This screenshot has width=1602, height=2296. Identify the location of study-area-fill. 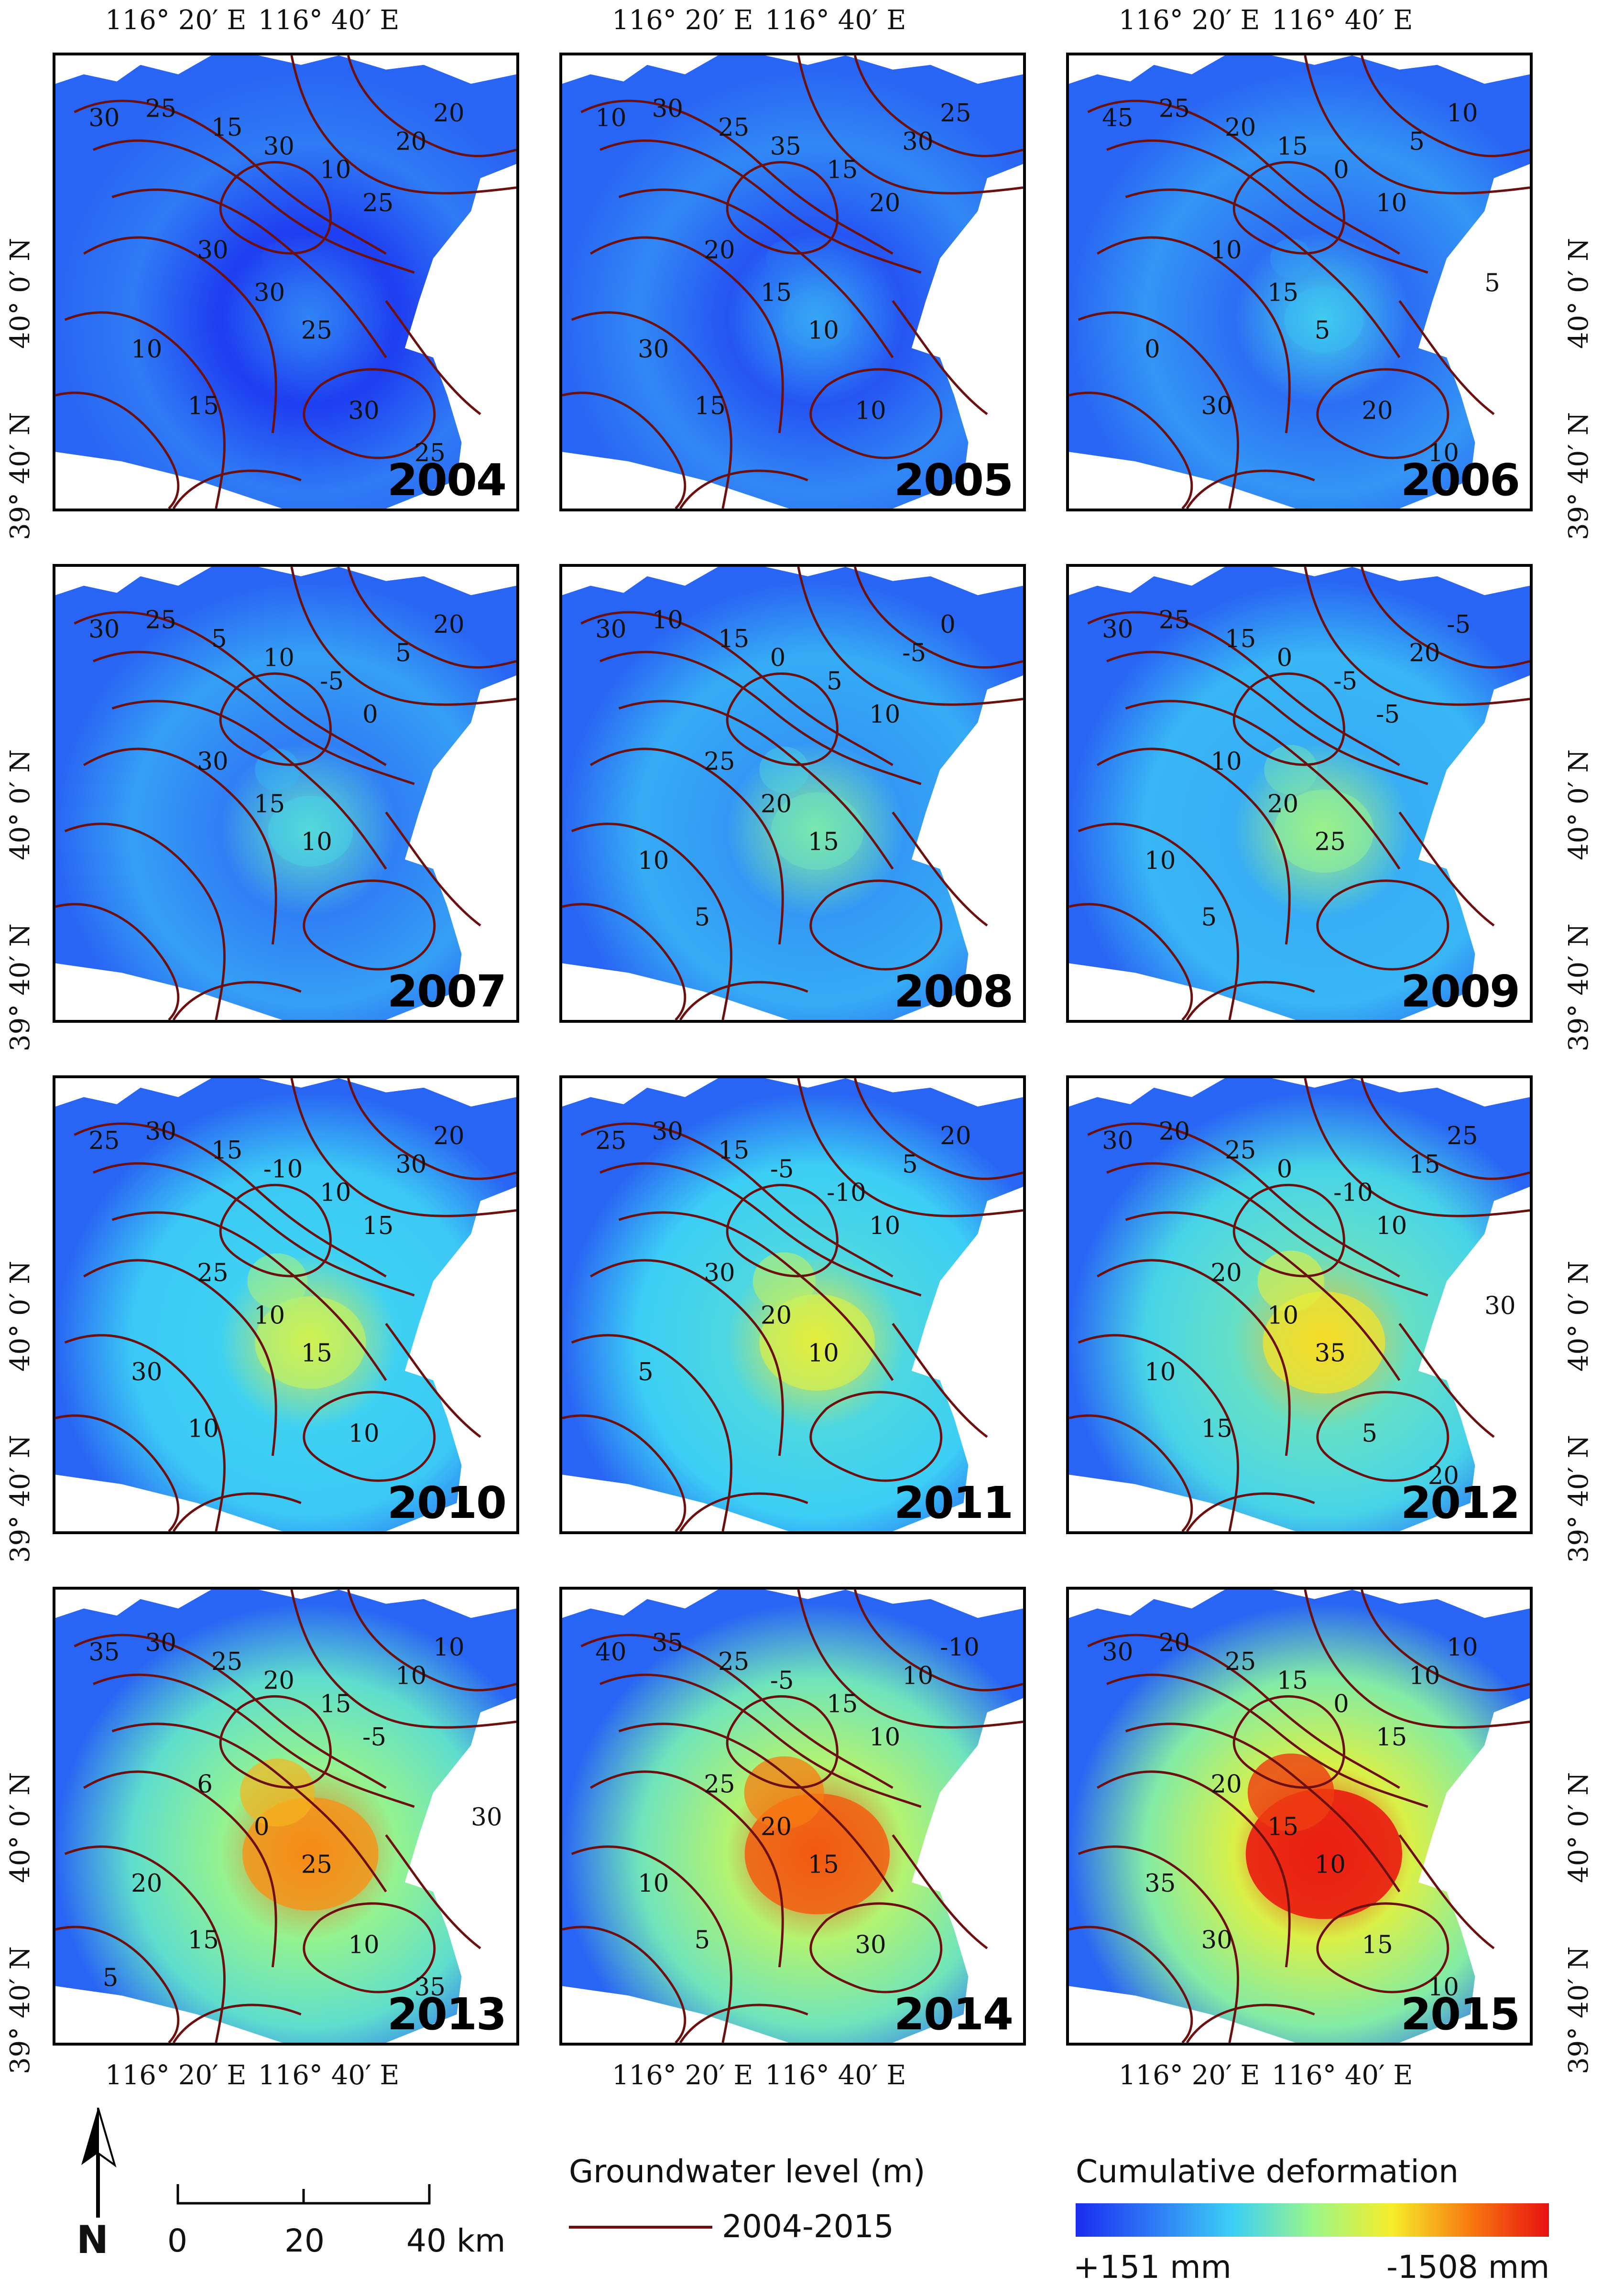
(792, 282).